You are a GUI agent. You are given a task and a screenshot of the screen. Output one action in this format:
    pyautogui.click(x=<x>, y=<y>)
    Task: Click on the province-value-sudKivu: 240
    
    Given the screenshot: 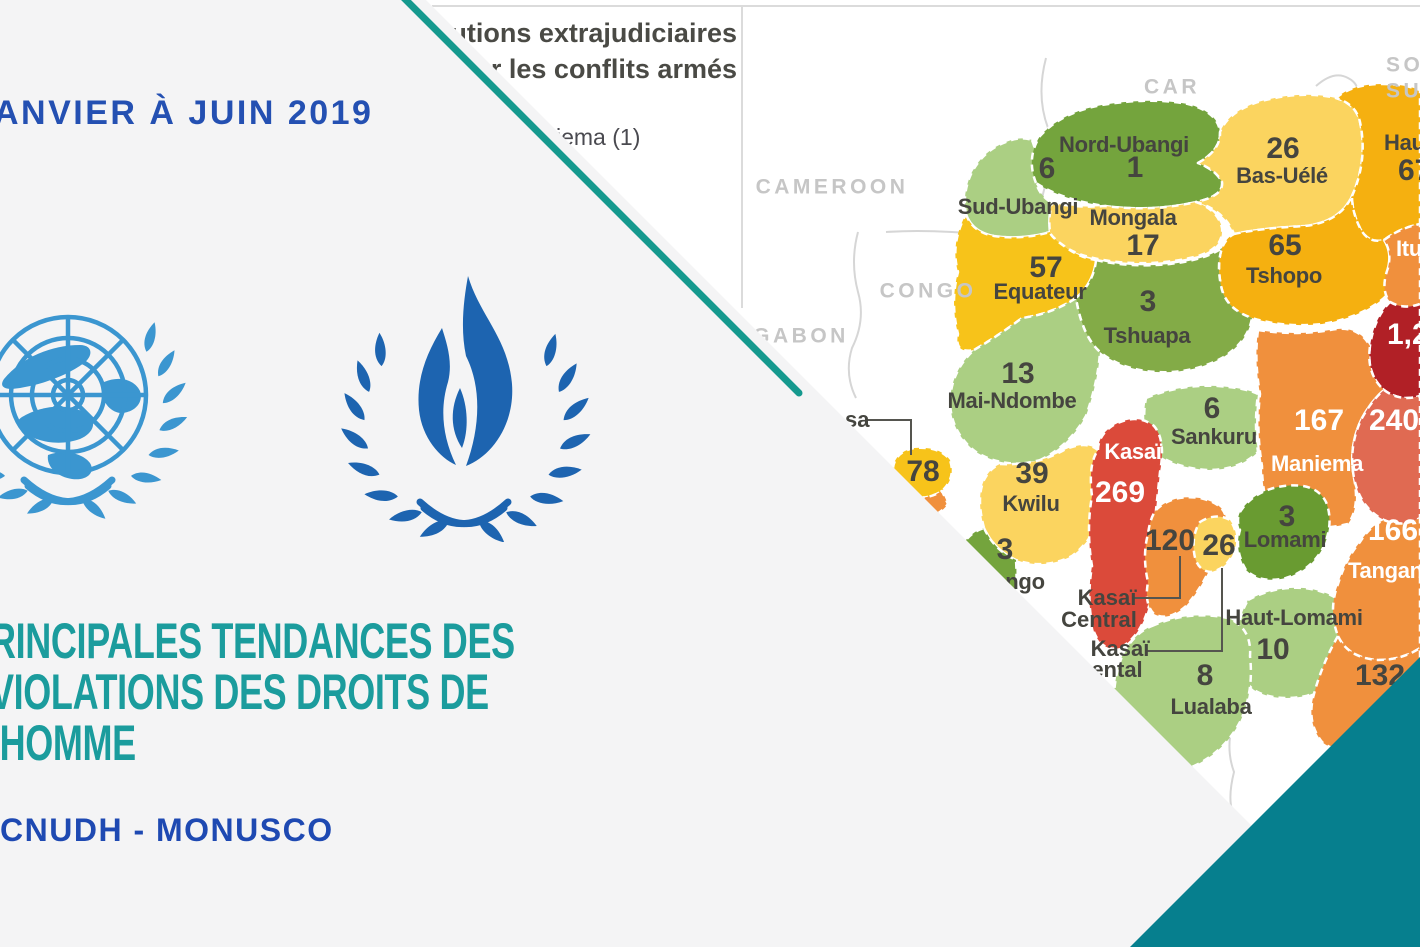 What is the action you would take?
    pyautogui.click(x=1394, y=420)
    